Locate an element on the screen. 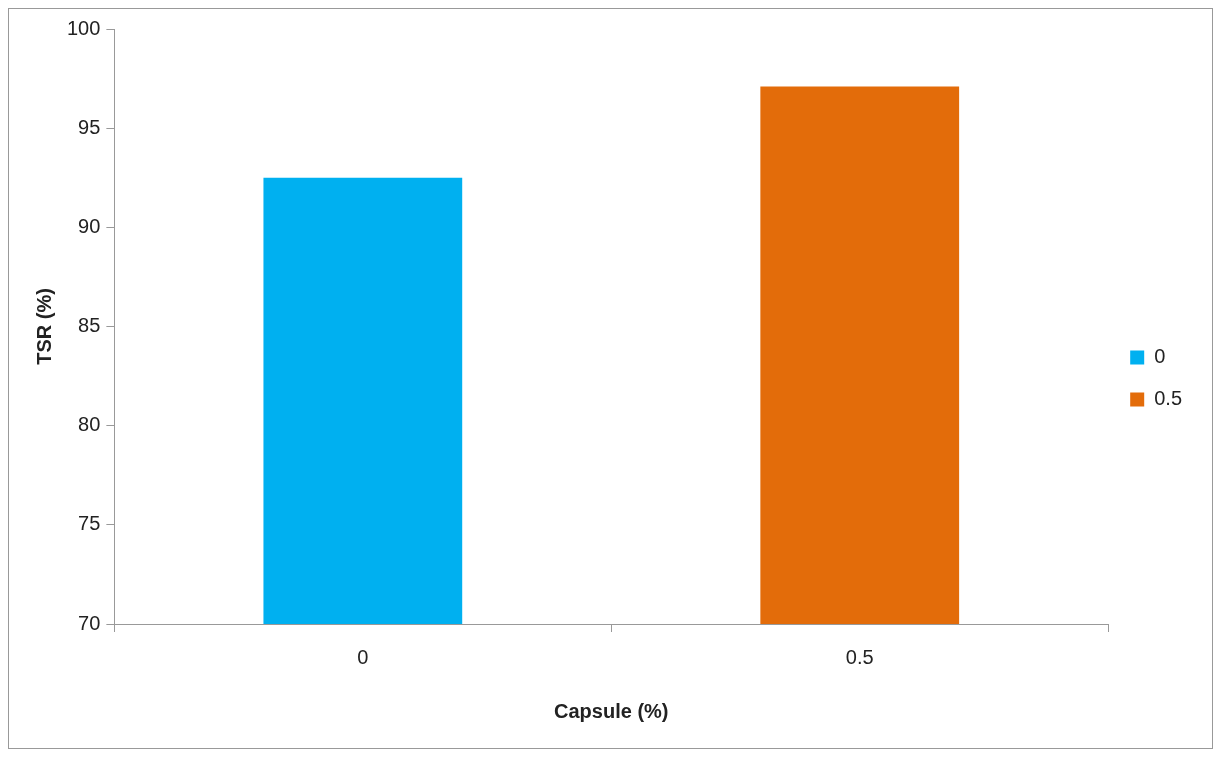 The width and height of the screenshot is (1225, 761). legend-label: 0.5 is located at coordinates (1168, 398).